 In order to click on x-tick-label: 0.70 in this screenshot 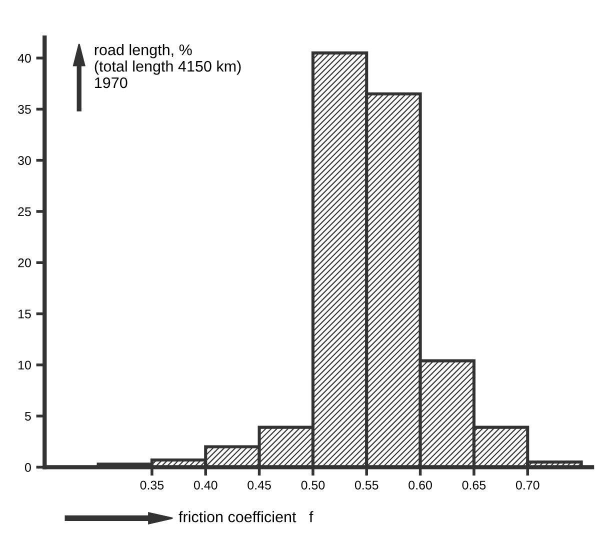, I will do `click(528, 485)`.